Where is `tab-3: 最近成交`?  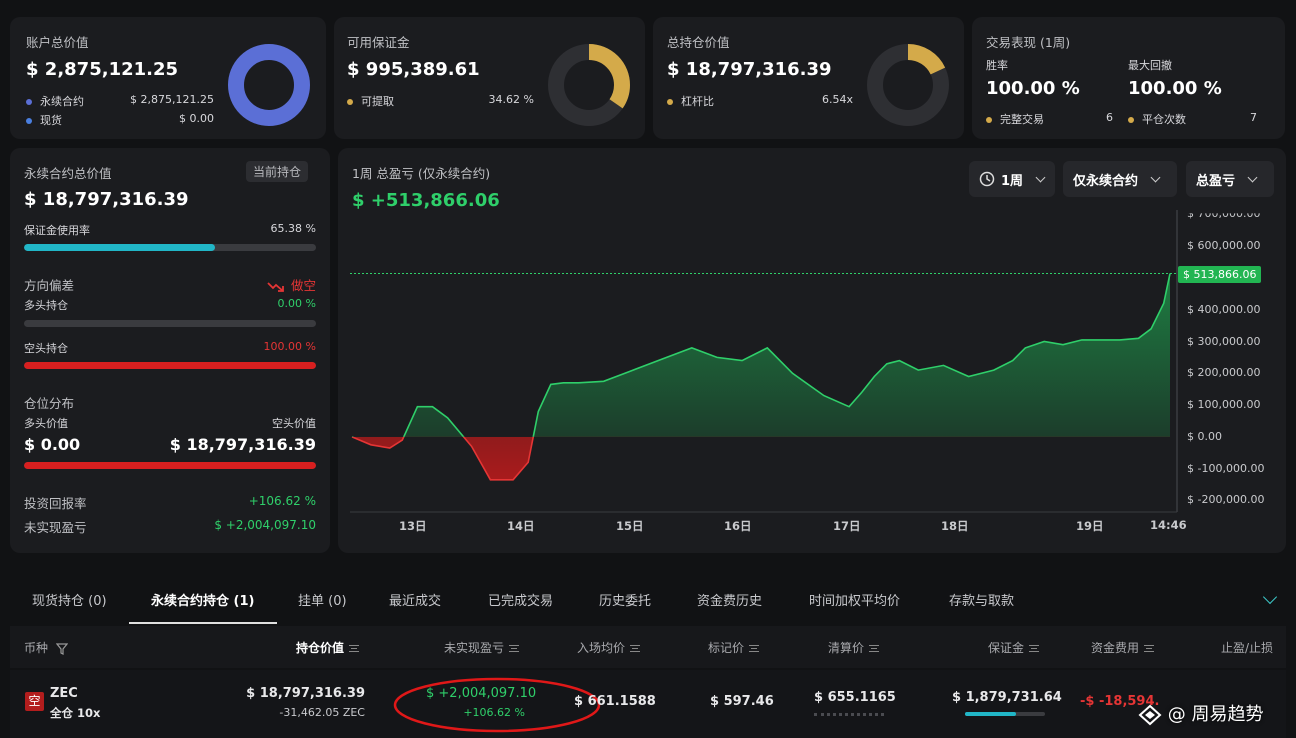 tab-3: 最近成交 is located at coordinates (415, 601).